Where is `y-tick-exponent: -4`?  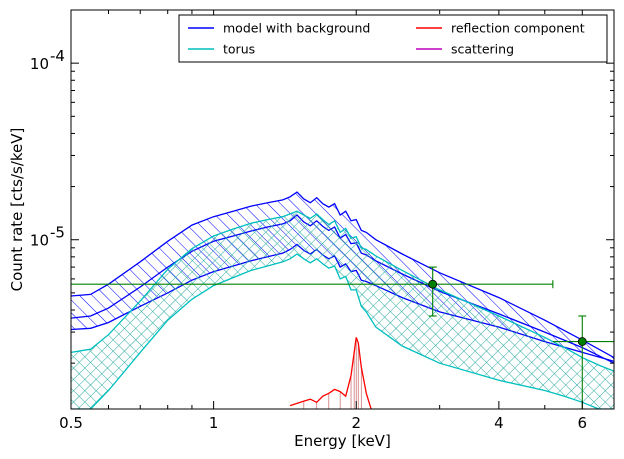 y-tick-exponent: -4 is located at coordinates (57, 56).